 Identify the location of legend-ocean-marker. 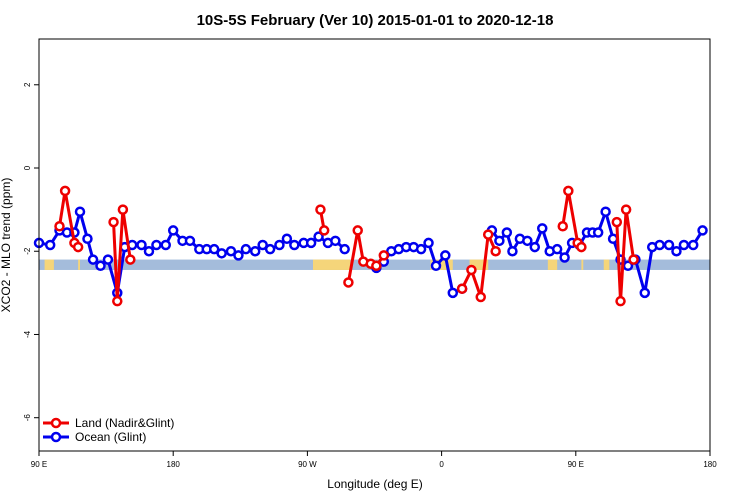
(56, 437).